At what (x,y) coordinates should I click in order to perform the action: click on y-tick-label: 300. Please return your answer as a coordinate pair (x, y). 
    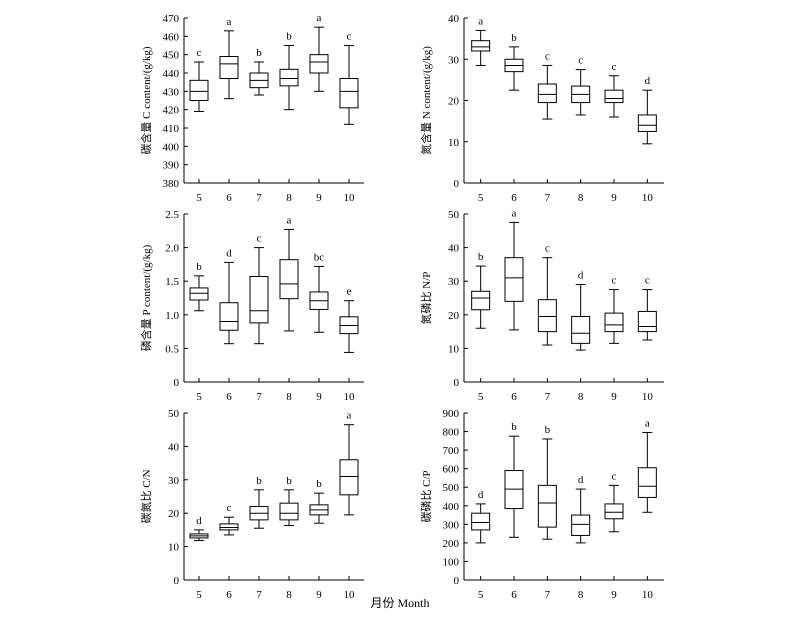
    Looking at the image, I should click on (451, 525).